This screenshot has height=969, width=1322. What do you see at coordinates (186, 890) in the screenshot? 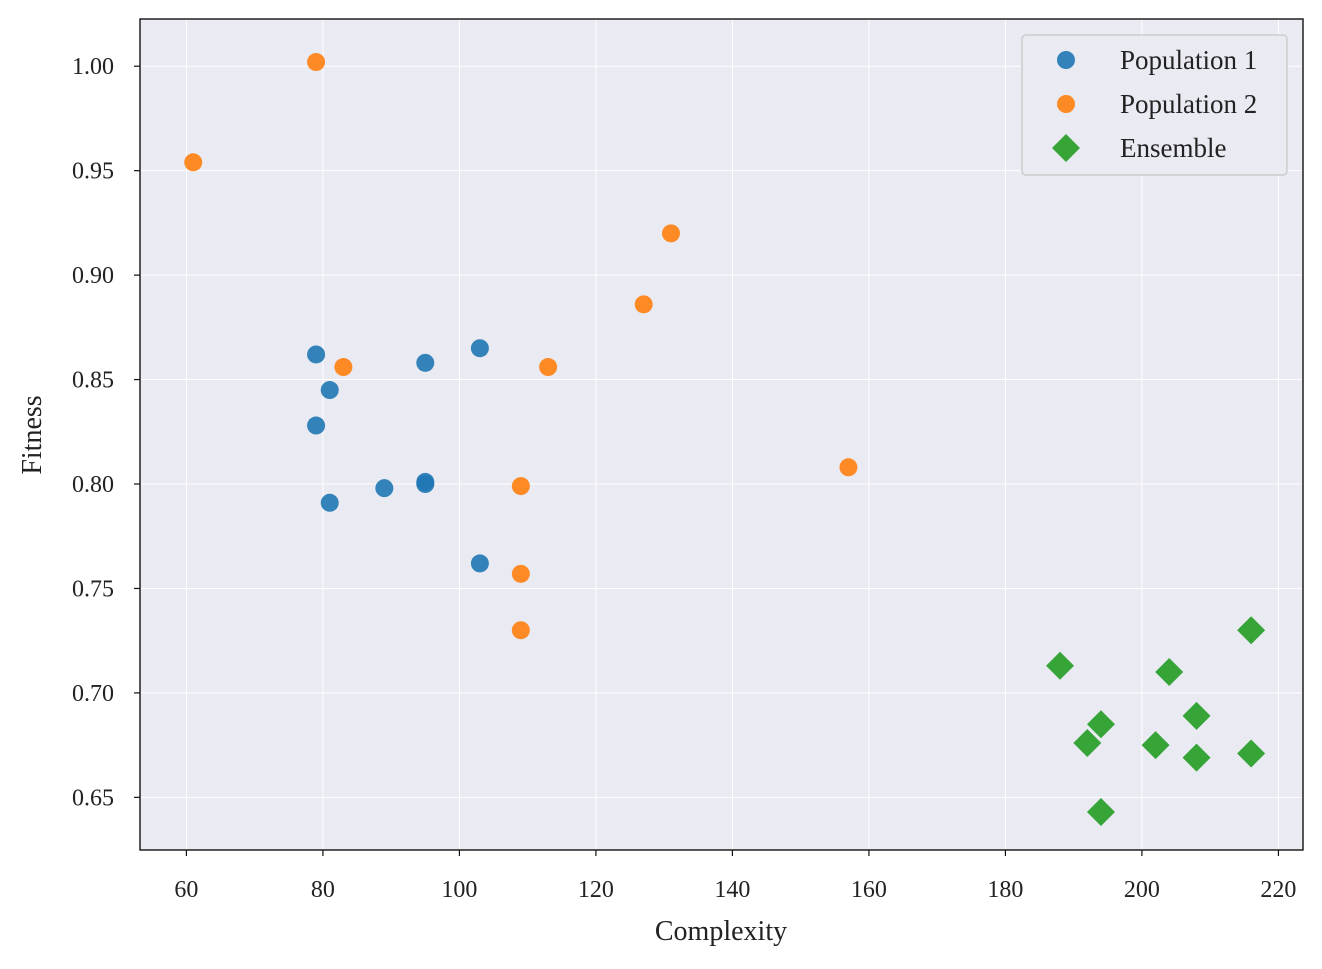
I see `x-tick-label: 60` at bounding box center [186, 890].